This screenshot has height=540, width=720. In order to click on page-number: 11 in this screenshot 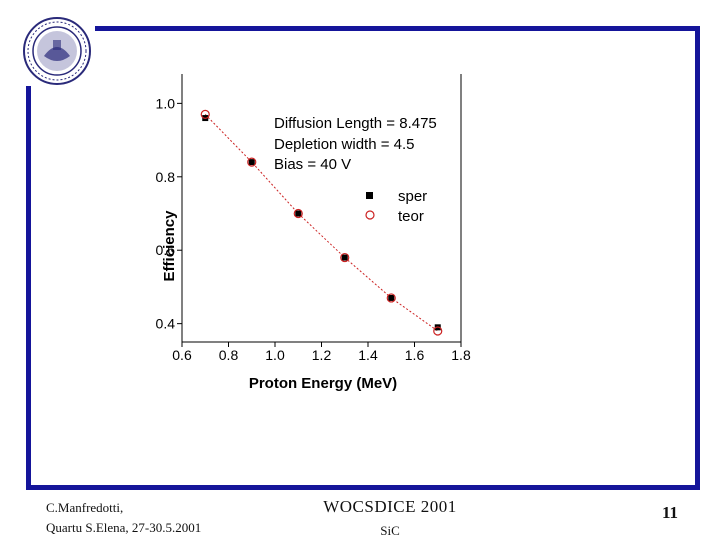, I will do `click(670, 512)`.